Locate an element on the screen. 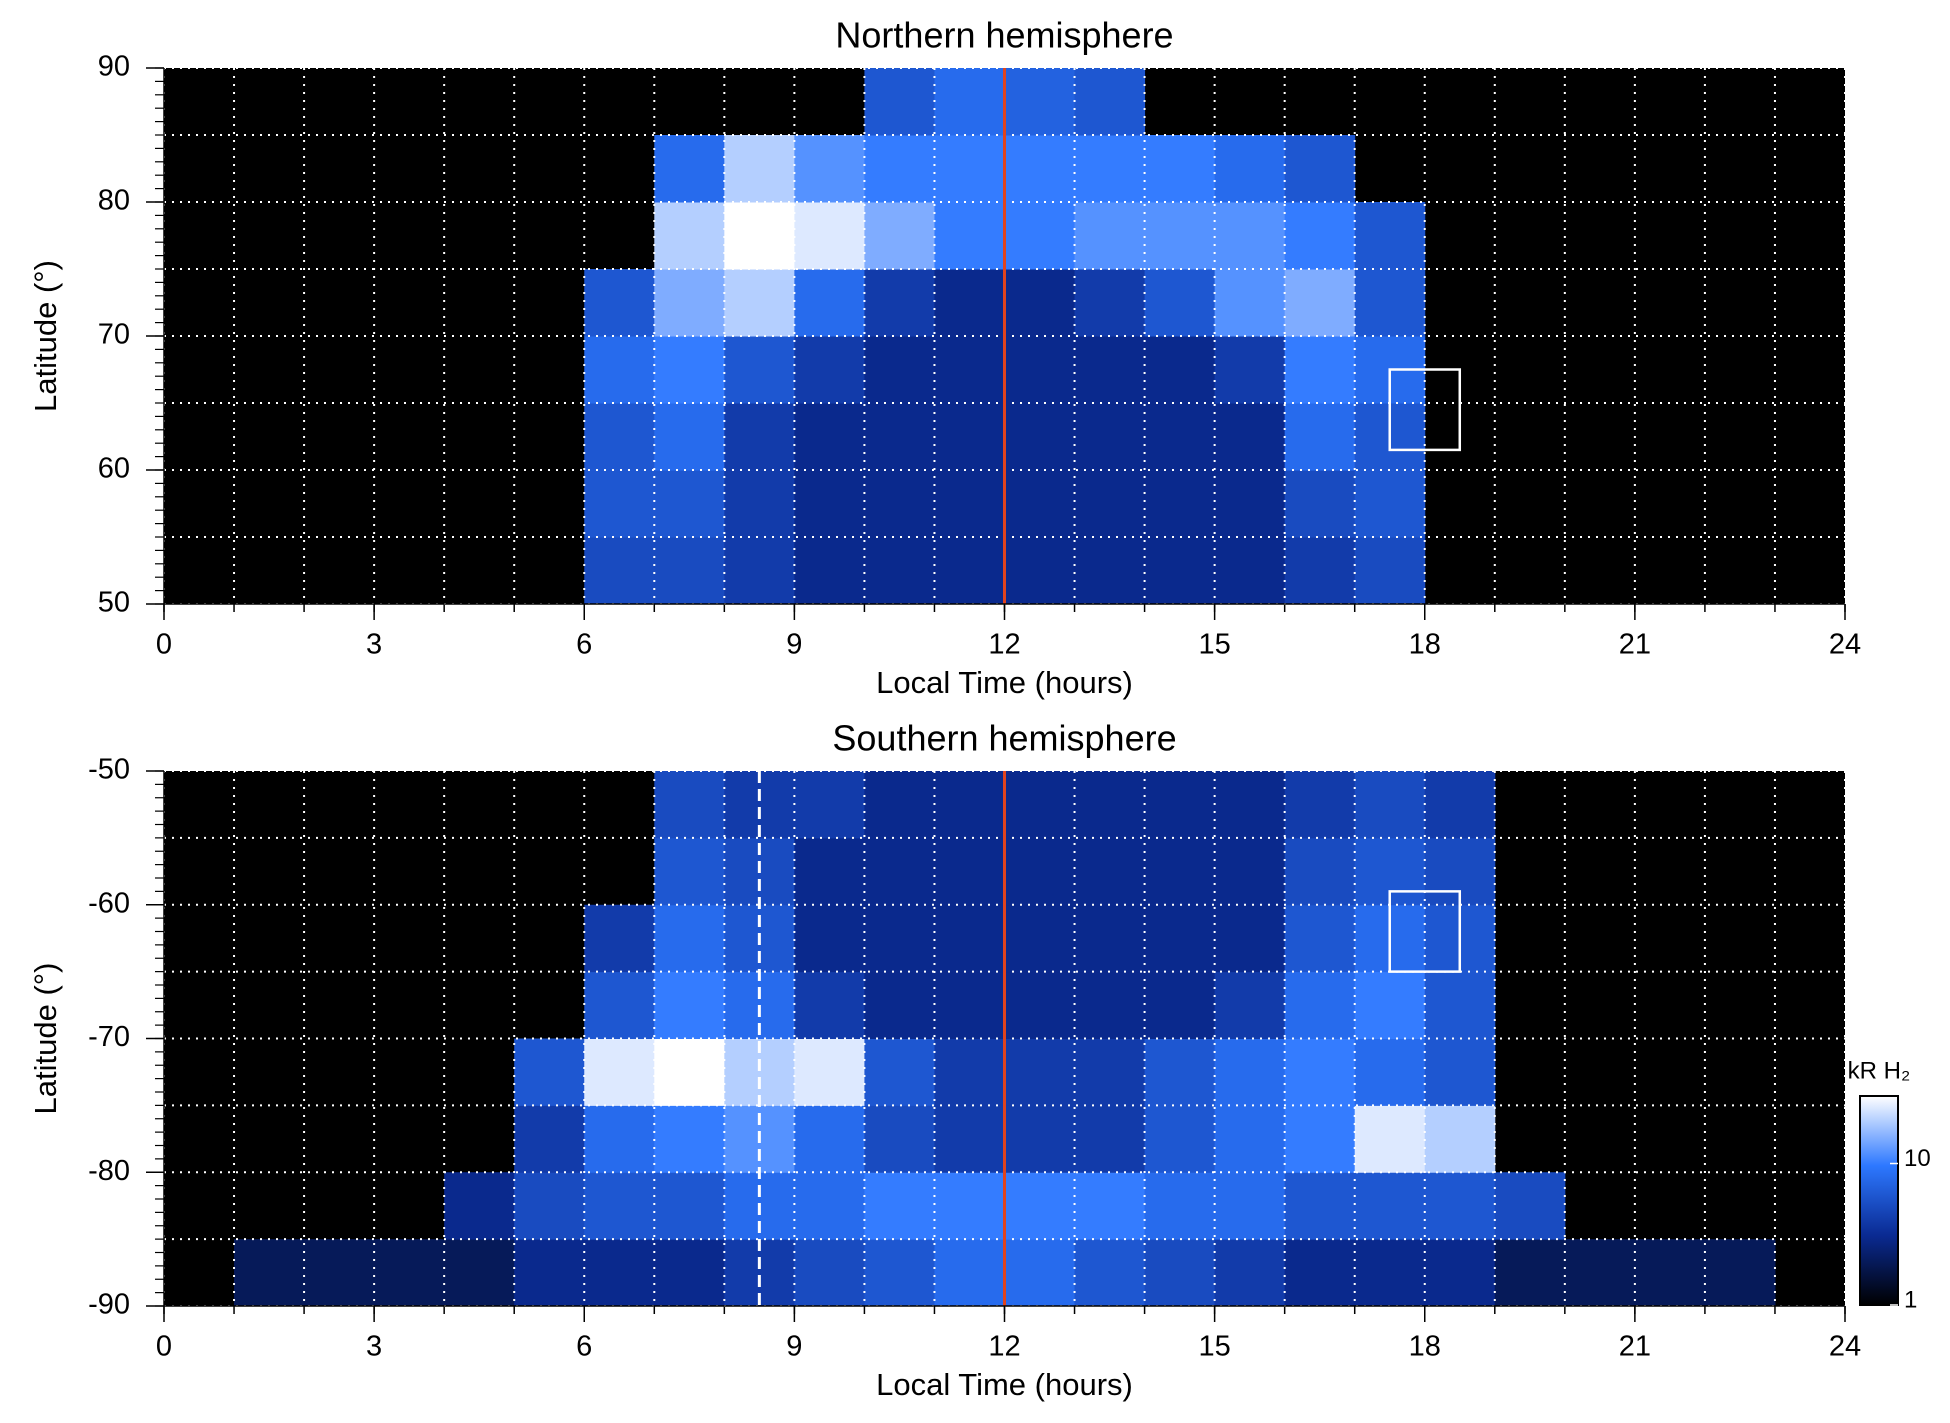 The height and width of the screenshot is (1423, 1950). x-tick-label: 6 is located at coordinates (584, 1347).